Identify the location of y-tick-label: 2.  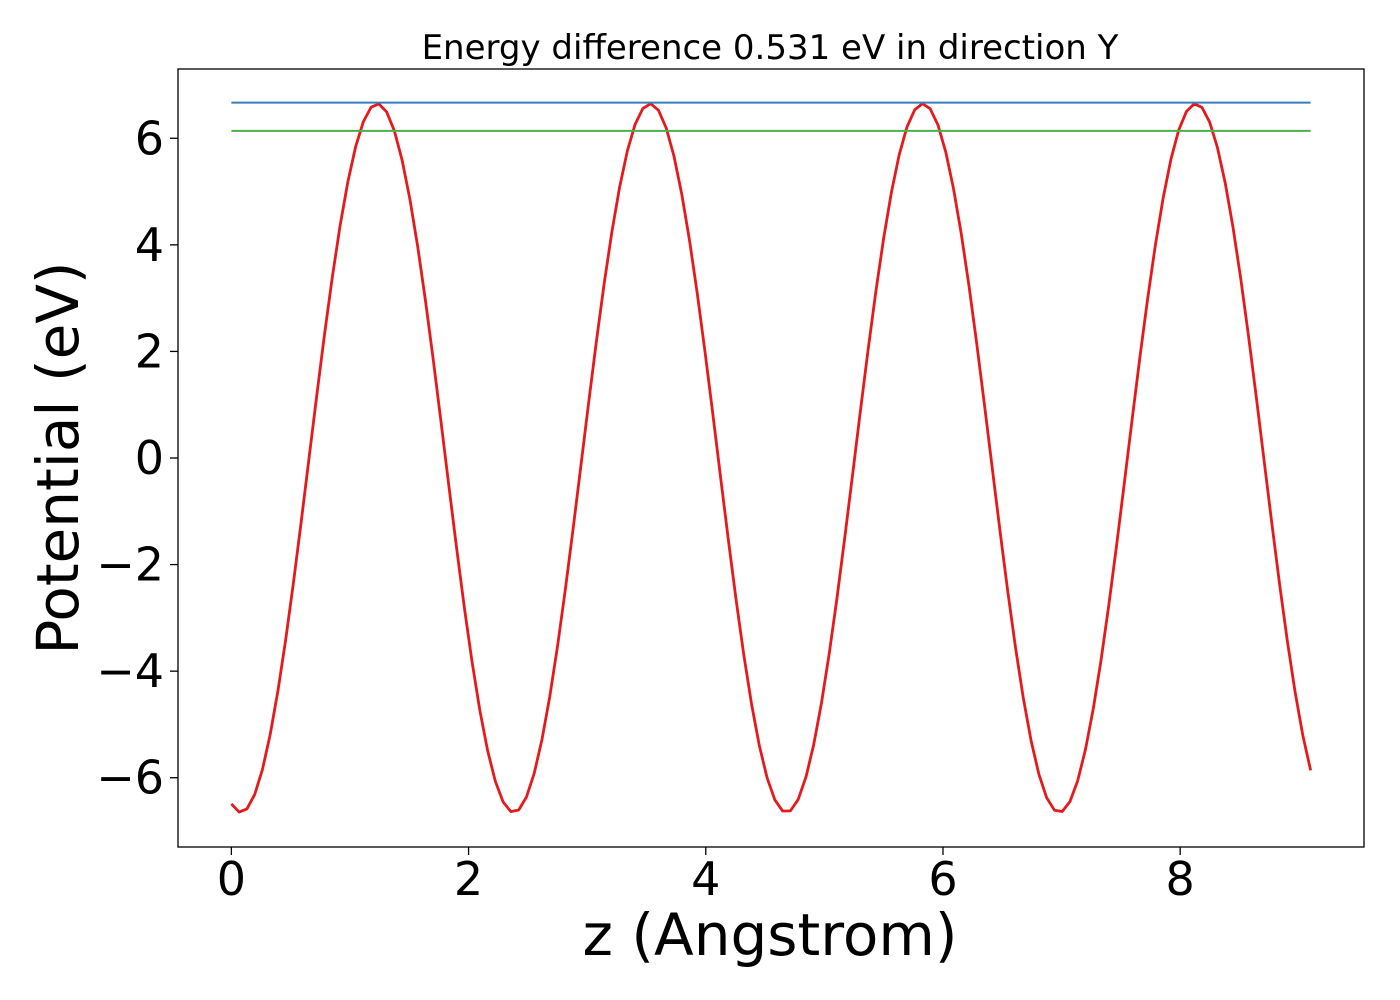
(149, 351).